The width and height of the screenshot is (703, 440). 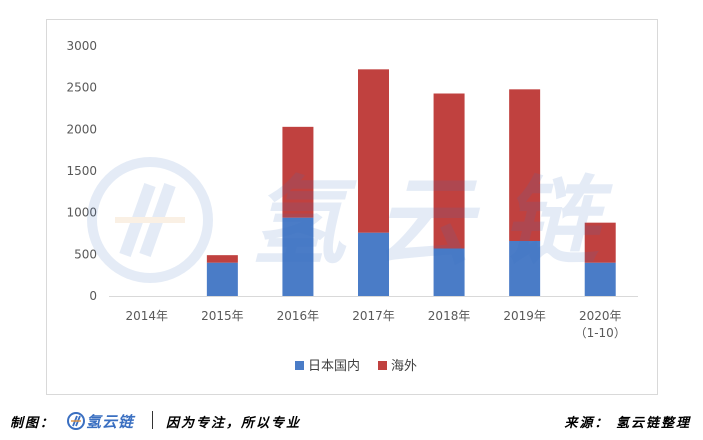 What do you see at coordinates (81, 171) in the screenshot?
I see `y-tick-label: 1500` at bounding box center [81, 171].